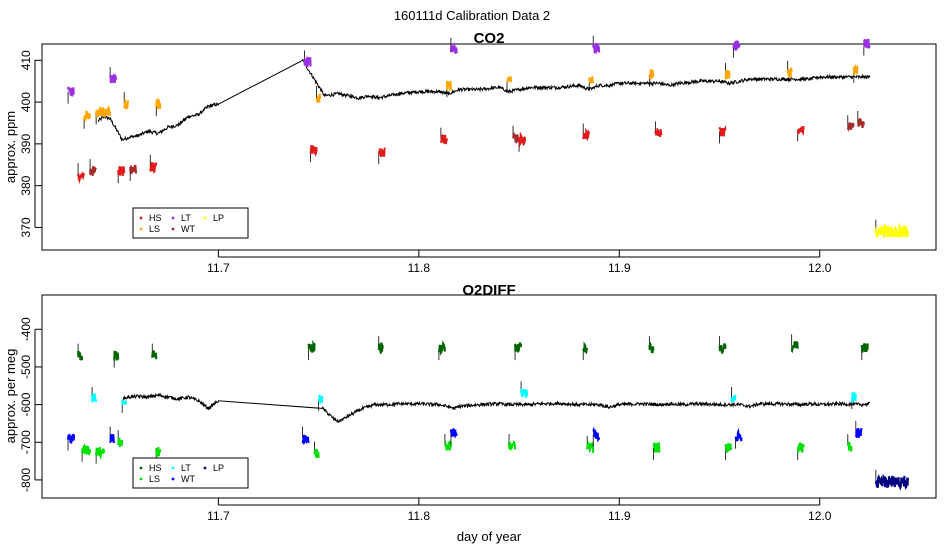 The image size is (950, 550). What do you see at coordinates (891, 230) in the screenshot?
I see `co2-calibration-lp` at bounding box center [891, 230].